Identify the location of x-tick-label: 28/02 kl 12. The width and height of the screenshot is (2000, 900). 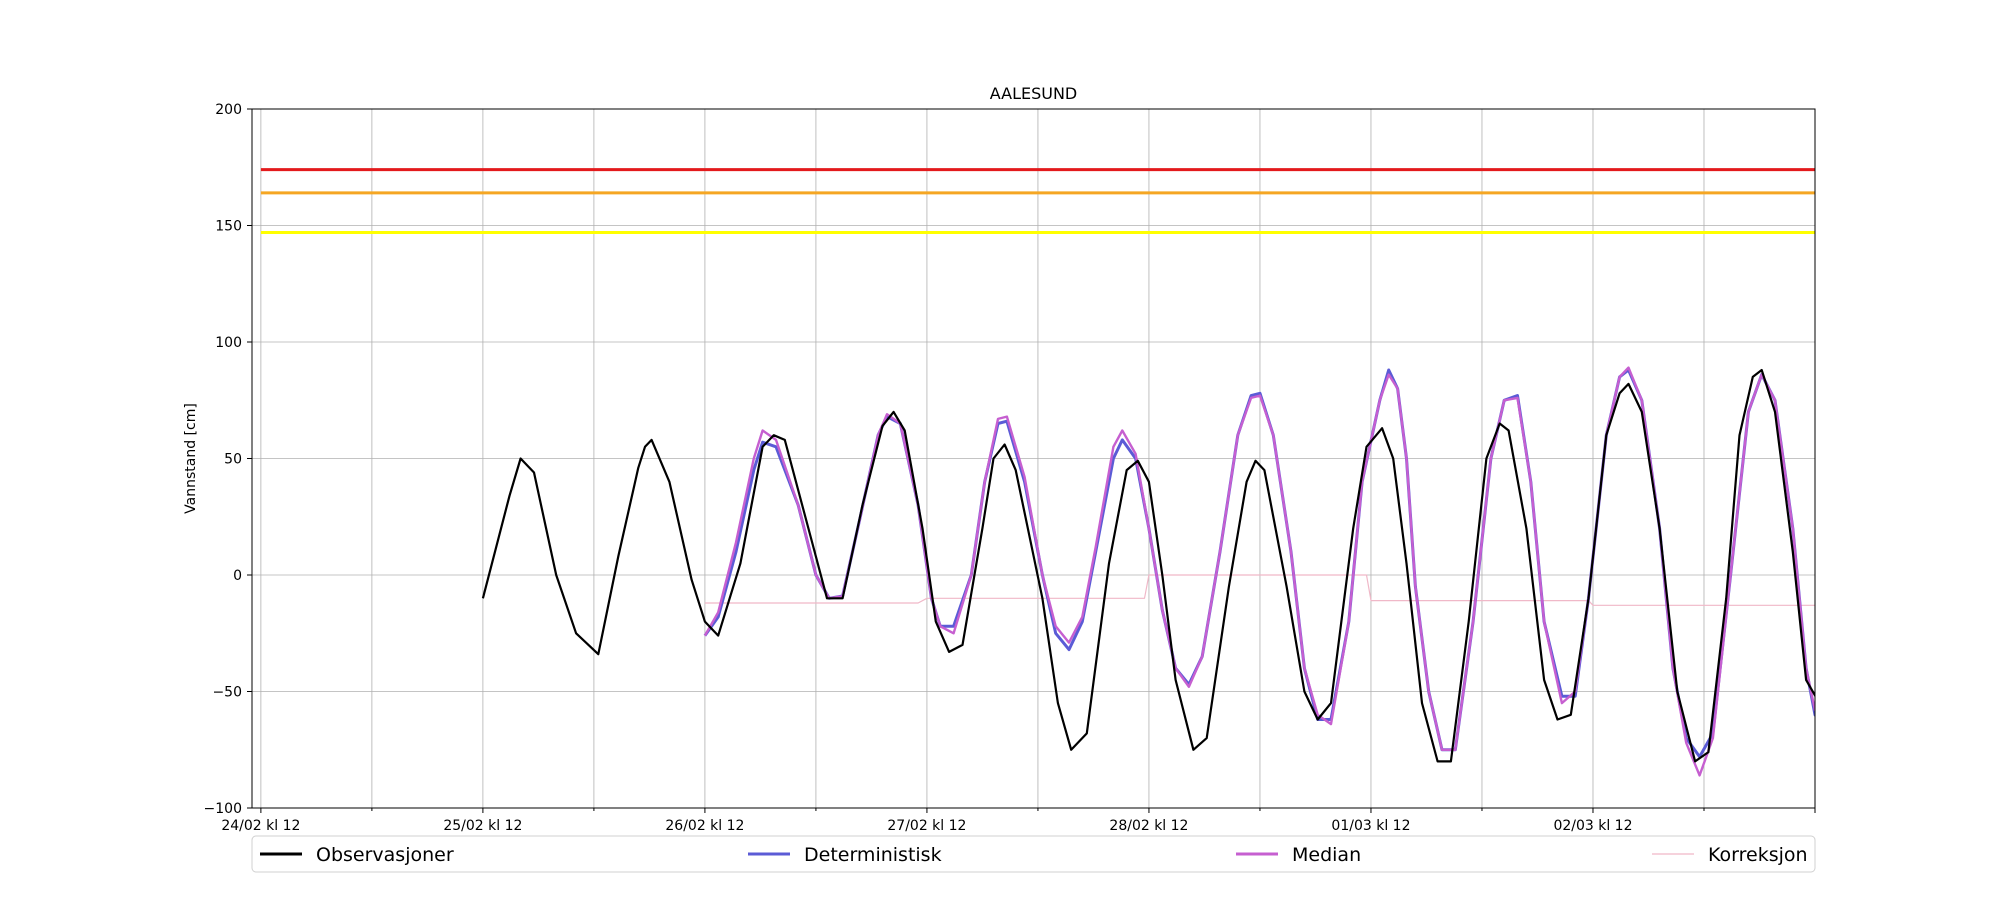
(1148, 826).